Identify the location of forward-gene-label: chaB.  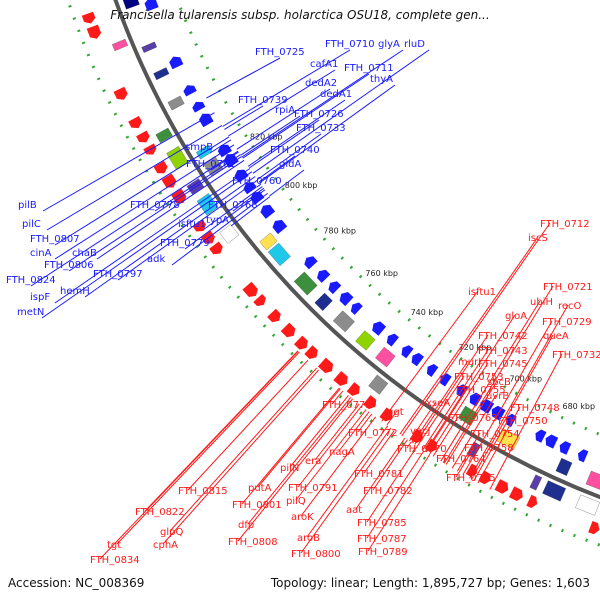
(84, 253).